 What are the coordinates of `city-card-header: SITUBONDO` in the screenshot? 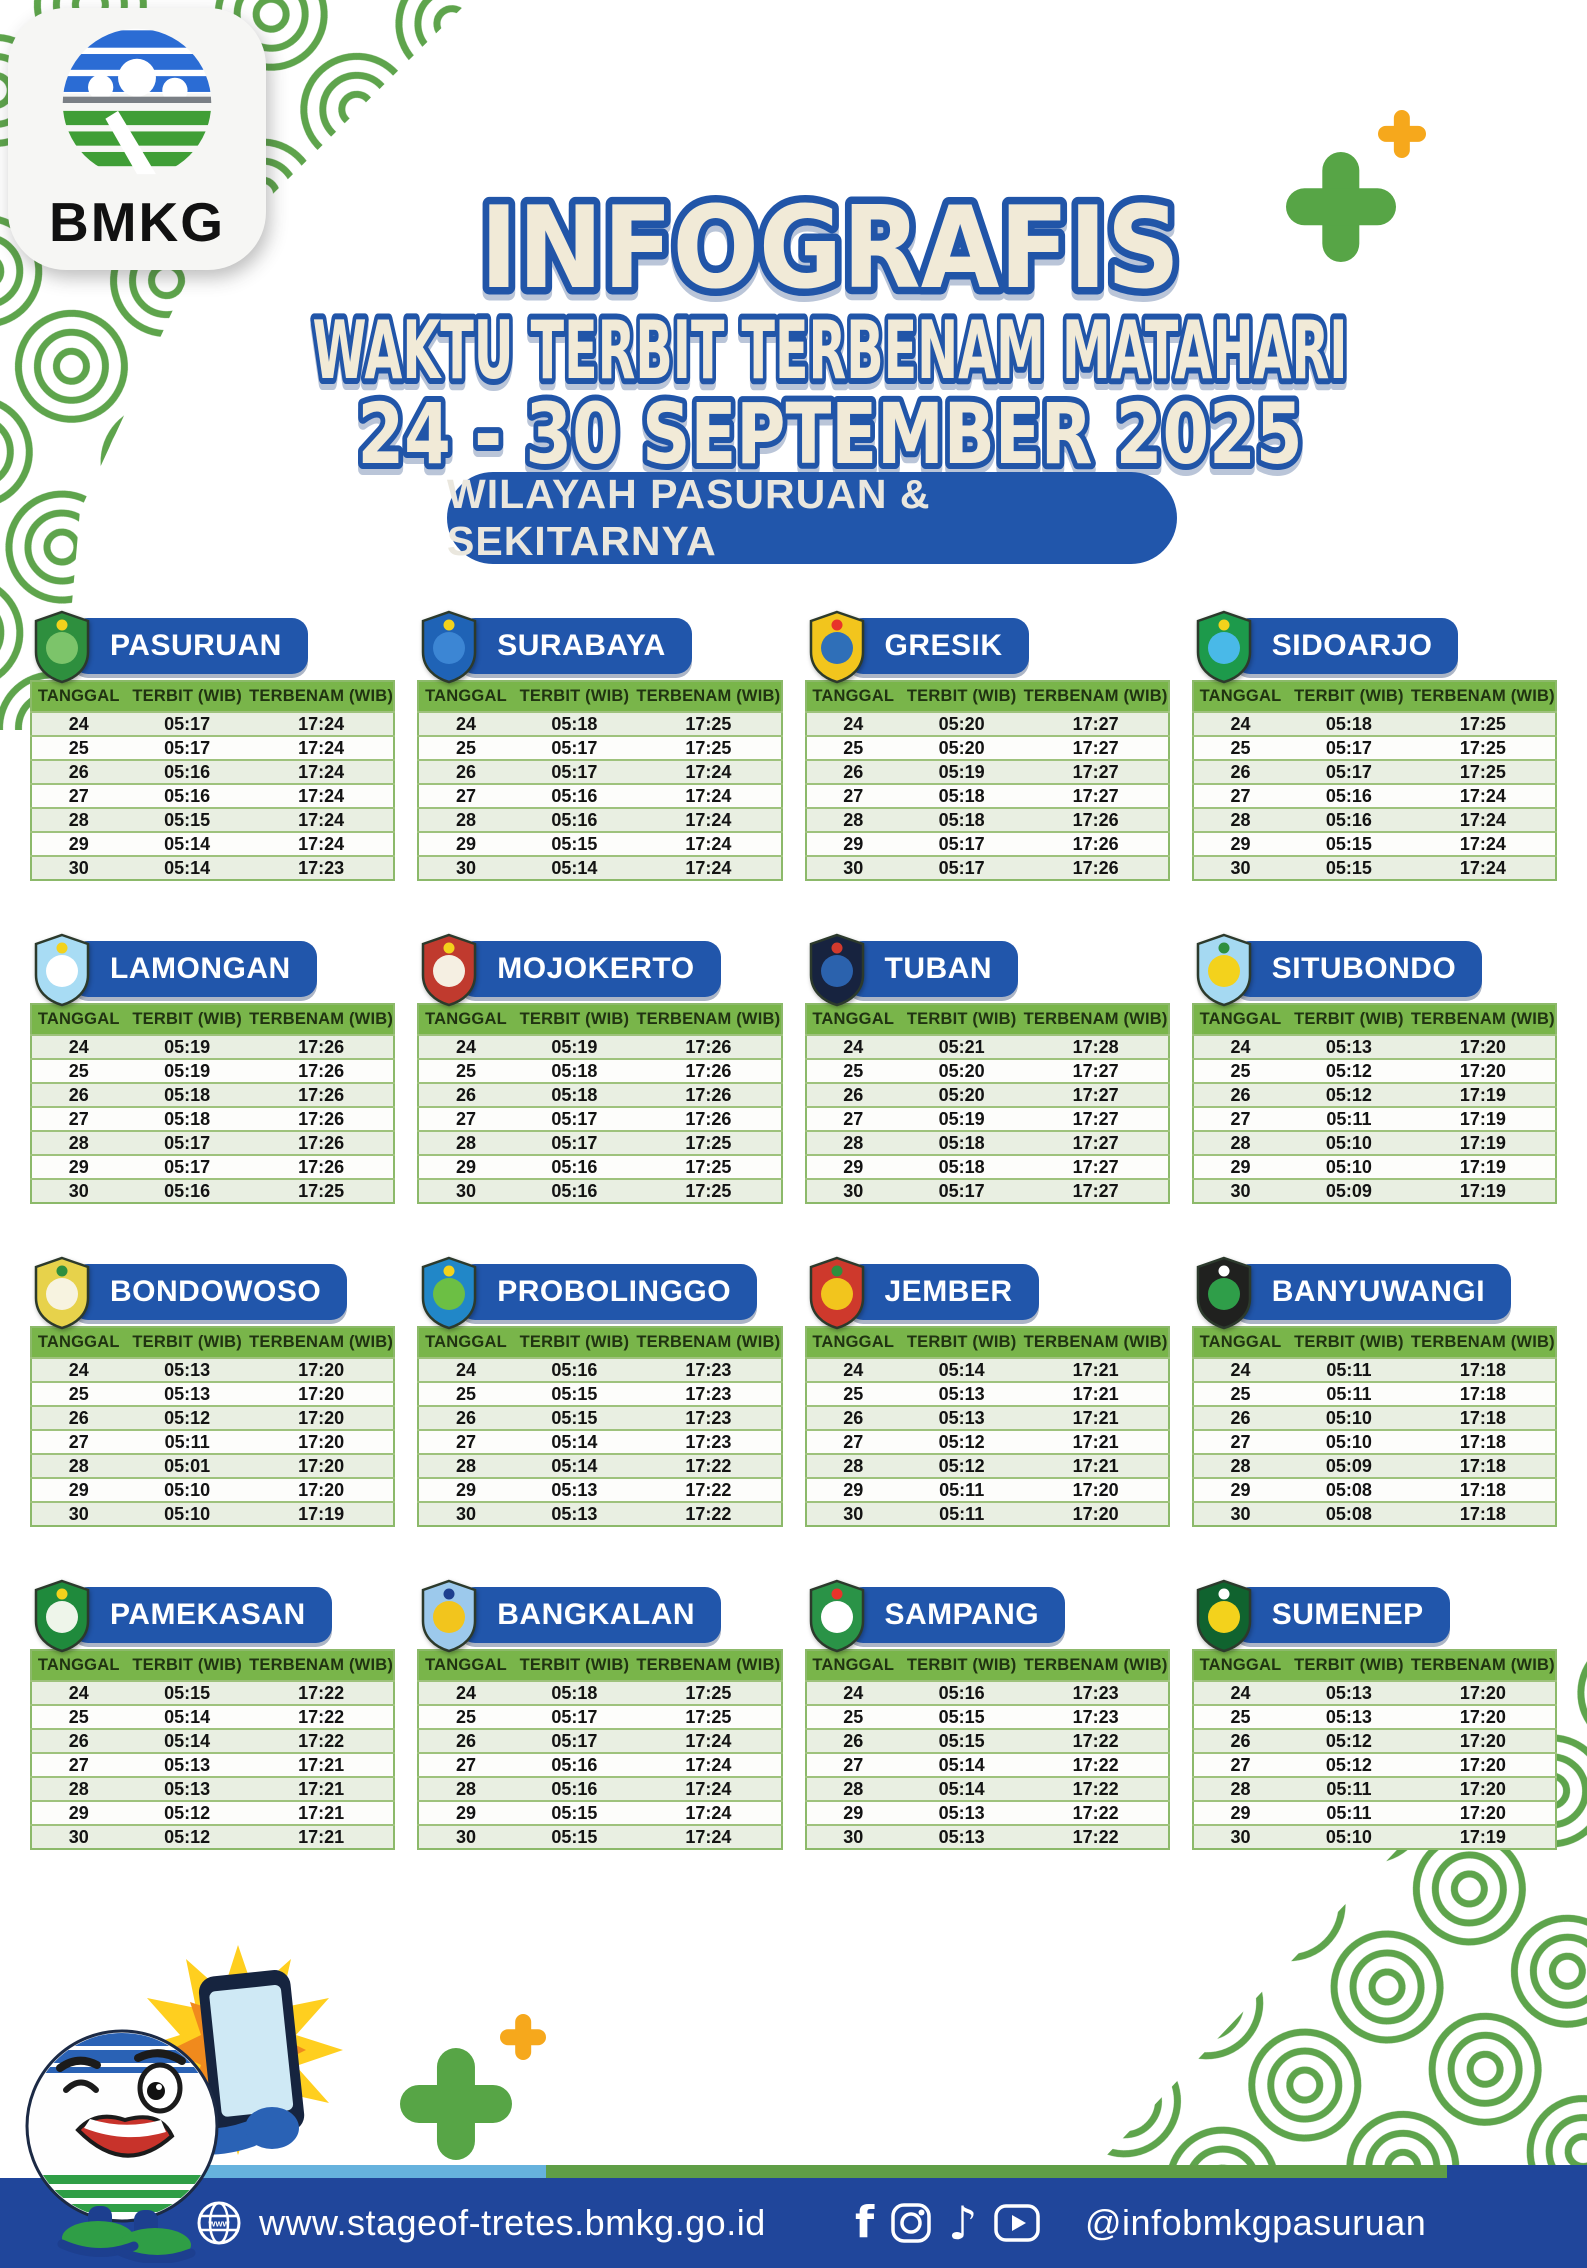 It's located at (1374, 970).